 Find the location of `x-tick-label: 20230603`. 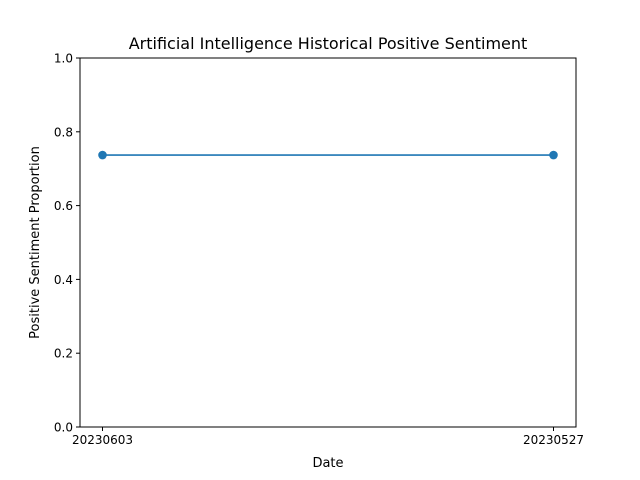

x-tick-label: 20230603 is located at coordinates (102, 440).